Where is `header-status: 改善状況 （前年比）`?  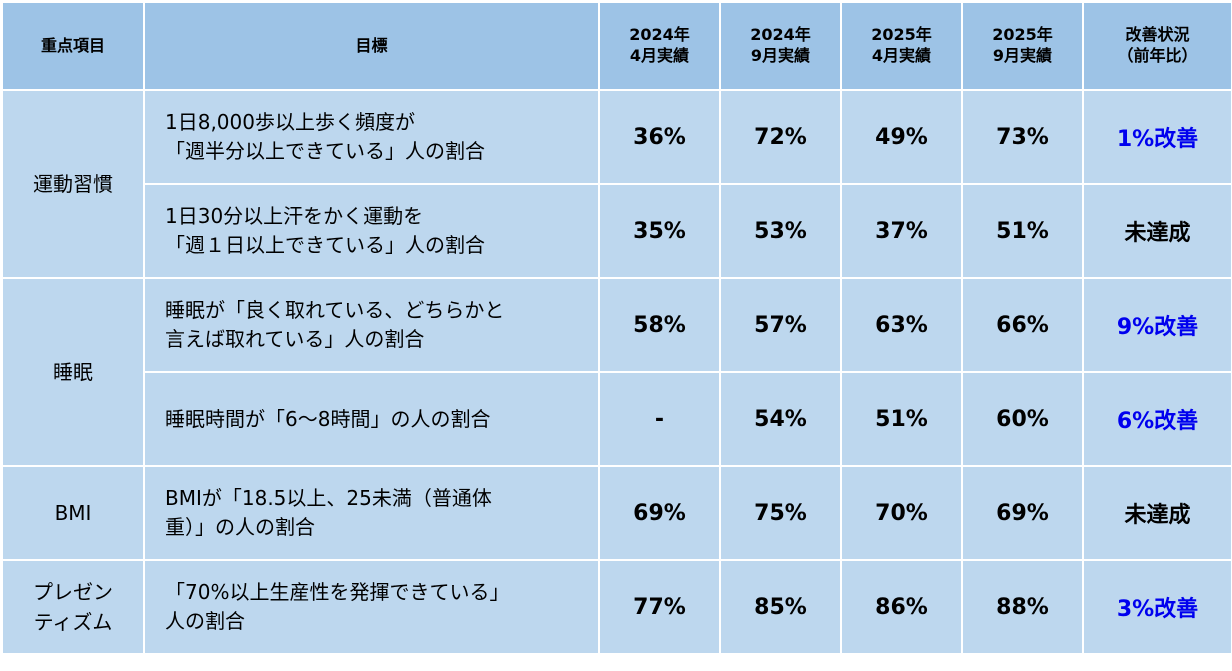
header-status: 改善状況 （前年比） is located at coordinates (1157, 46).